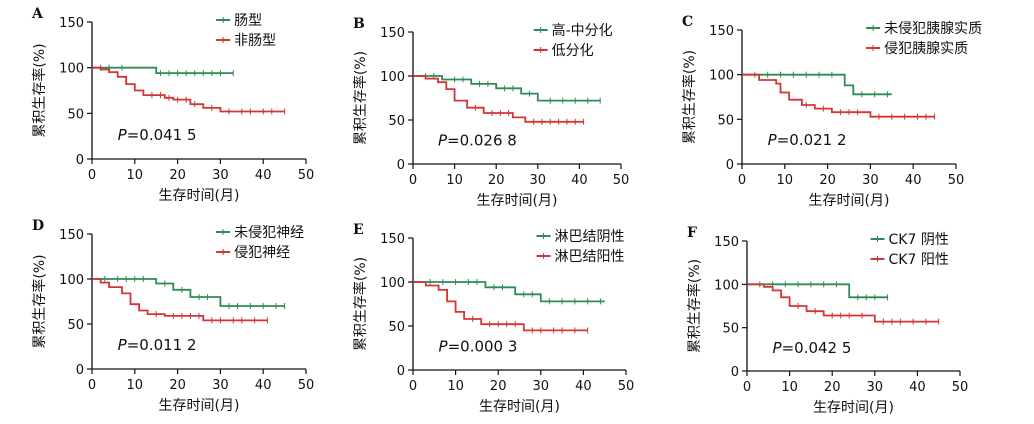 The width and height of the screenshot is (1034, 424). I want to click on legend-label-d-1: 未侵犯神经, so click(269, 232).